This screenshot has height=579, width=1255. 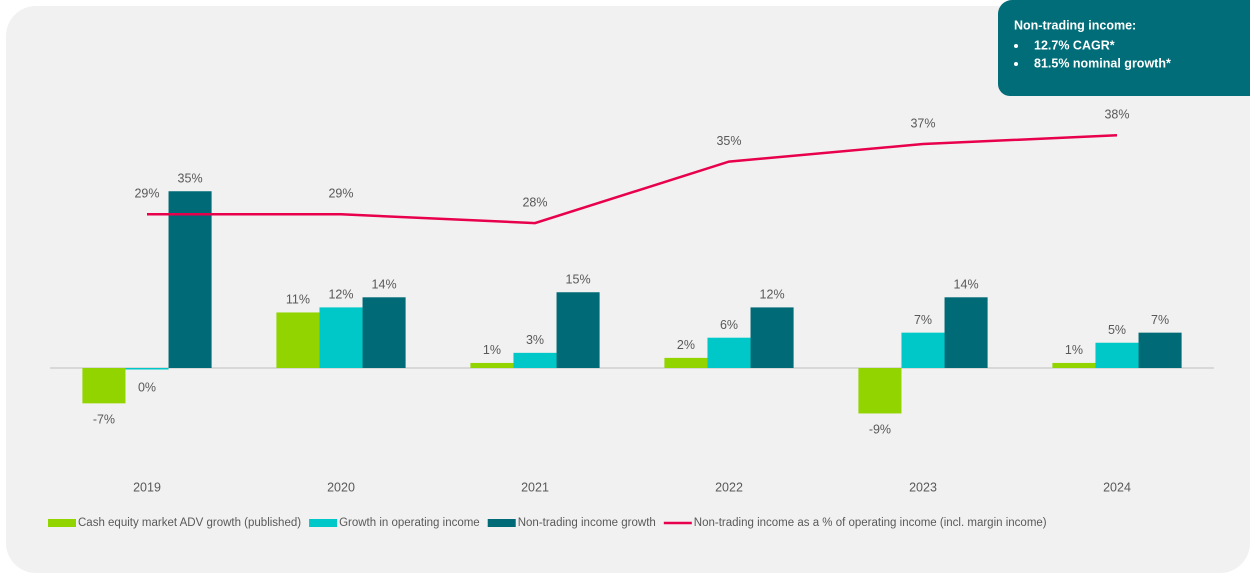 What do you see at coordinates (686, 345) in the screenshot?
I see `data-label: 2%` at bounding box center [686, 345].